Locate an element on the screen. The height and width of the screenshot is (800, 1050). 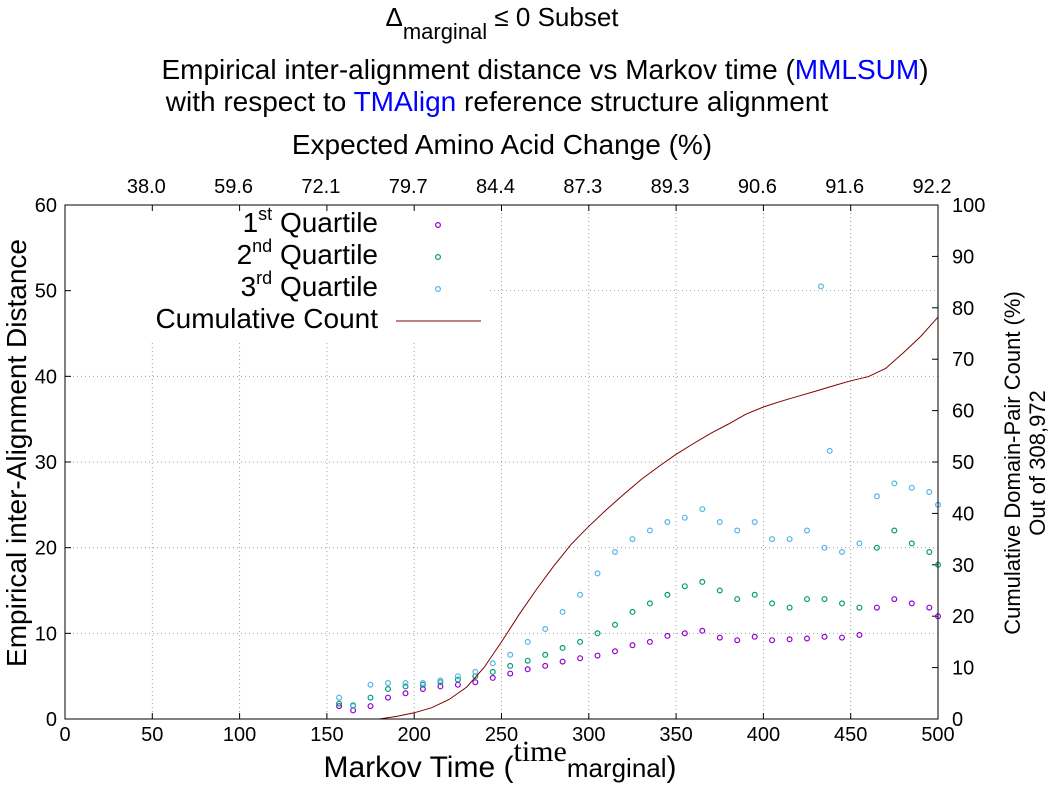
outlier-point is located at coordinates (820, 286).